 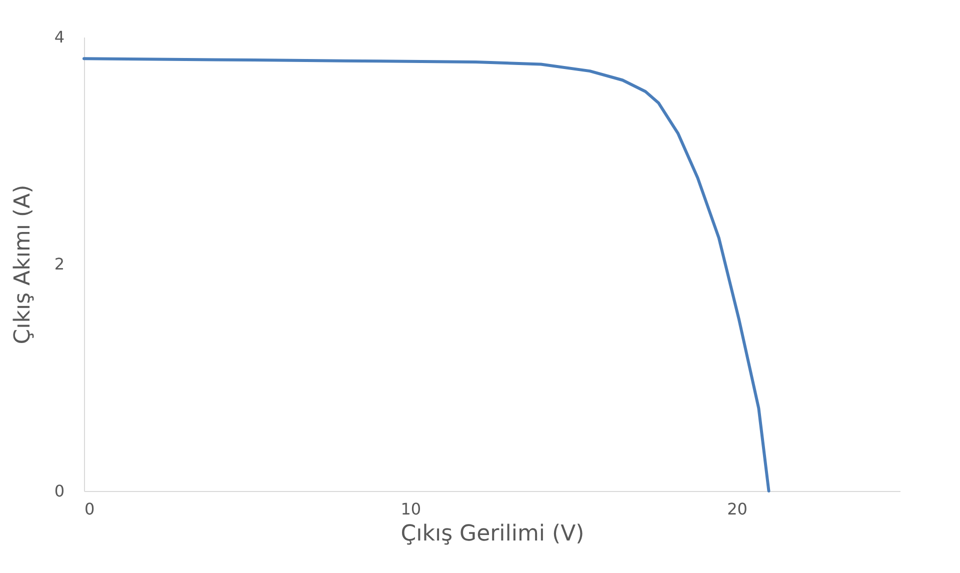 I want to click on y-axis-title: Çıkış Akımı (A), so click(x=23, y=264).